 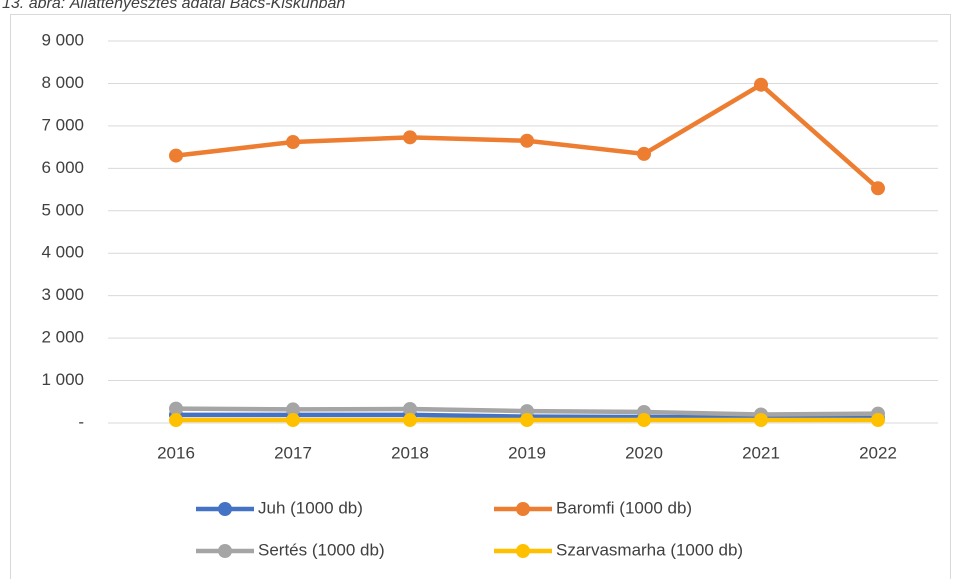 What do you see at coordinates (649, 549) in the screenshot?
I see `legend-label: Szarvasmarha (1000 db)` at bounding box center [649, 549].